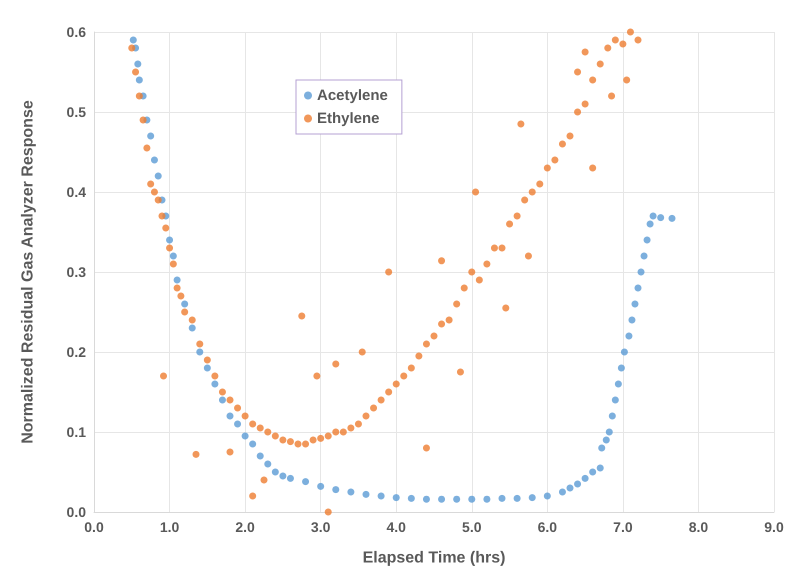 The width and height of the screenshot is (789, 585). I want to click on x-tick-label: 2.0, so click(245, 527).